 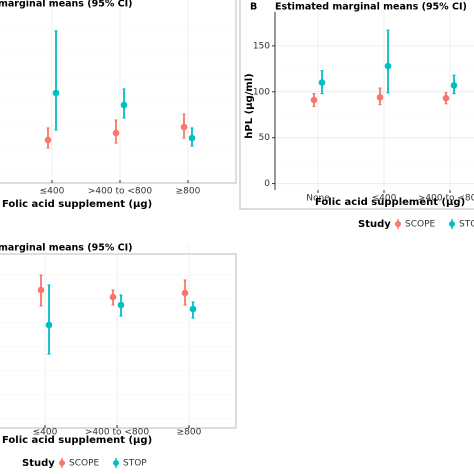 What do you see at coordinates (261, 92) in the screenshot?
I see `y-tick-label: 100` at bounding box center [261, 92].